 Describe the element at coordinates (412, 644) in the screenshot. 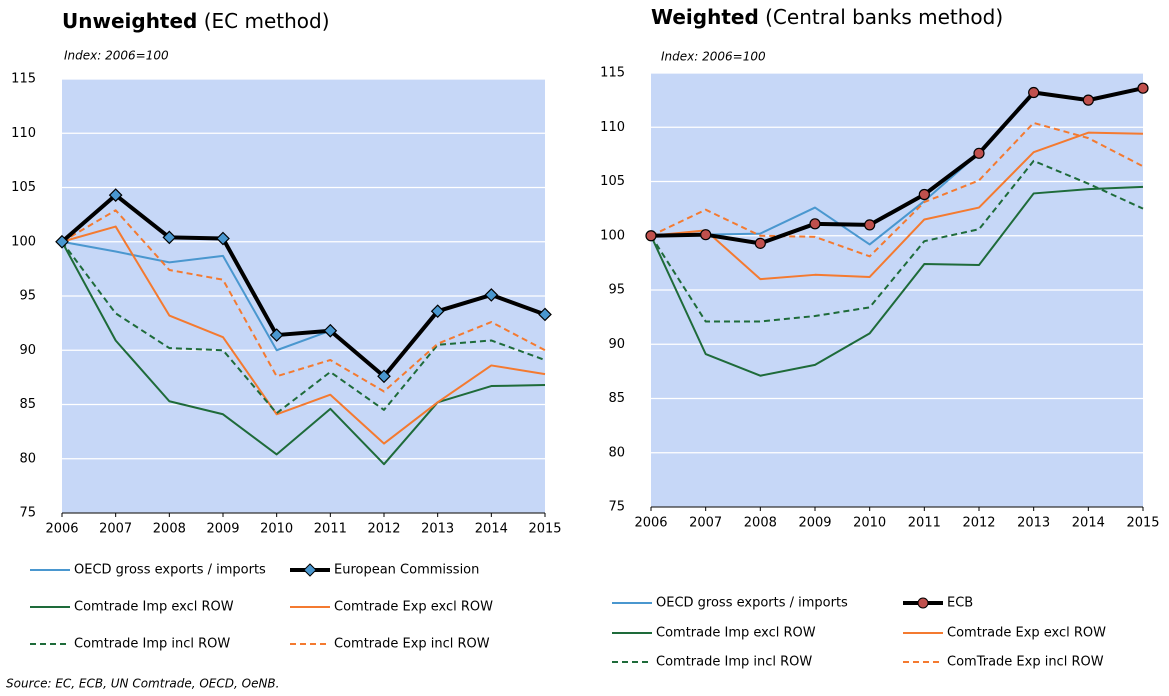

I see `legend-label: Comtrade Exp incl ROW` at that location.